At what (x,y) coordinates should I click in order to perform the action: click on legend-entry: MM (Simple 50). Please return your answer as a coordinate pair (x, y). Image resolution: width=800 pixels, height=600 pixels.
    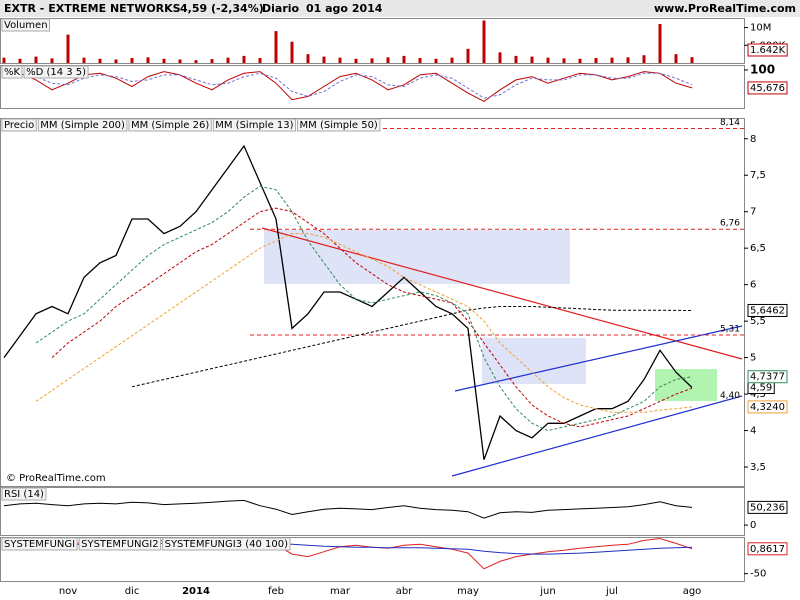
    Looking at the image, I should click on (339, 125).